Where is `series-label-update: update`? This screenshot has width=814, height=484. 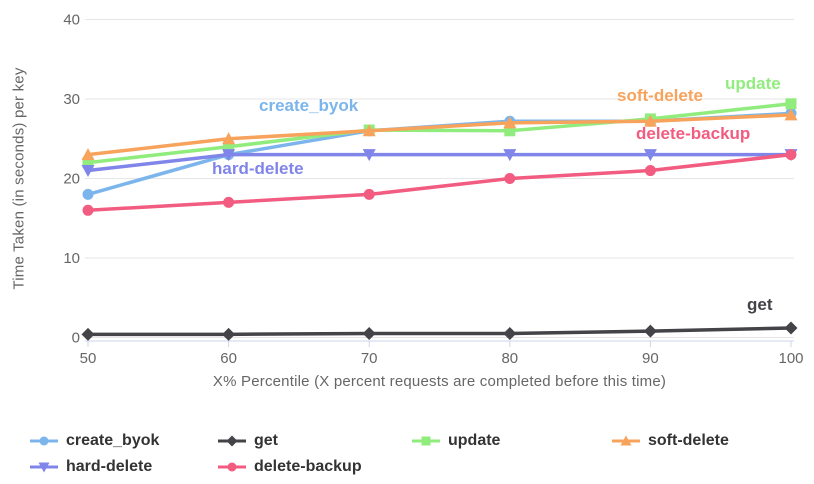 series-label-update: update is located at coordinates (753, 83).